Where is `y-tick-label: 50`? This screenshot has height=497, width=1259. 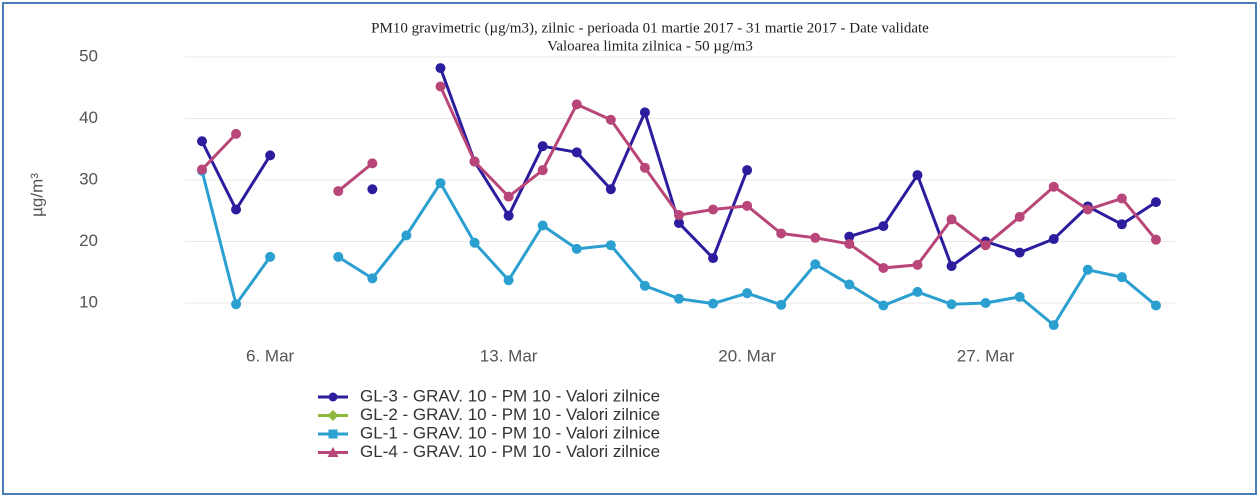
y-tick-label: 50 is located at coordinates (88, 55).